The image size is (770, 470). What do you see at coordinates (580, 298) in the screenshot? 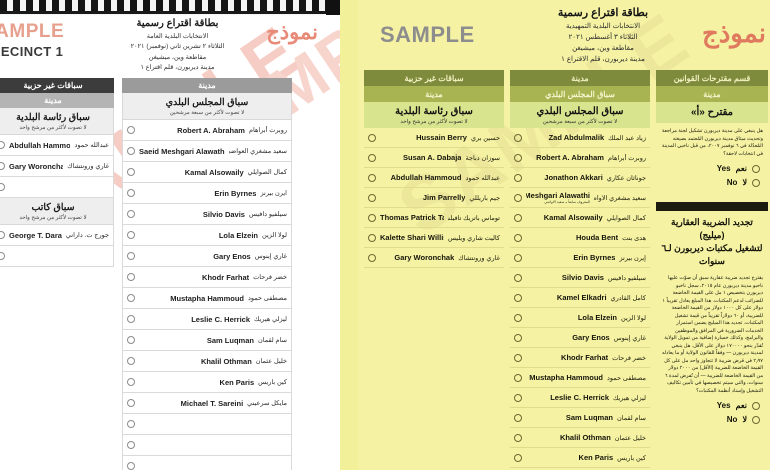
I see `ballot-option-row: Kamel Elkadri كامل القادري` at bounding box center [580, 298].